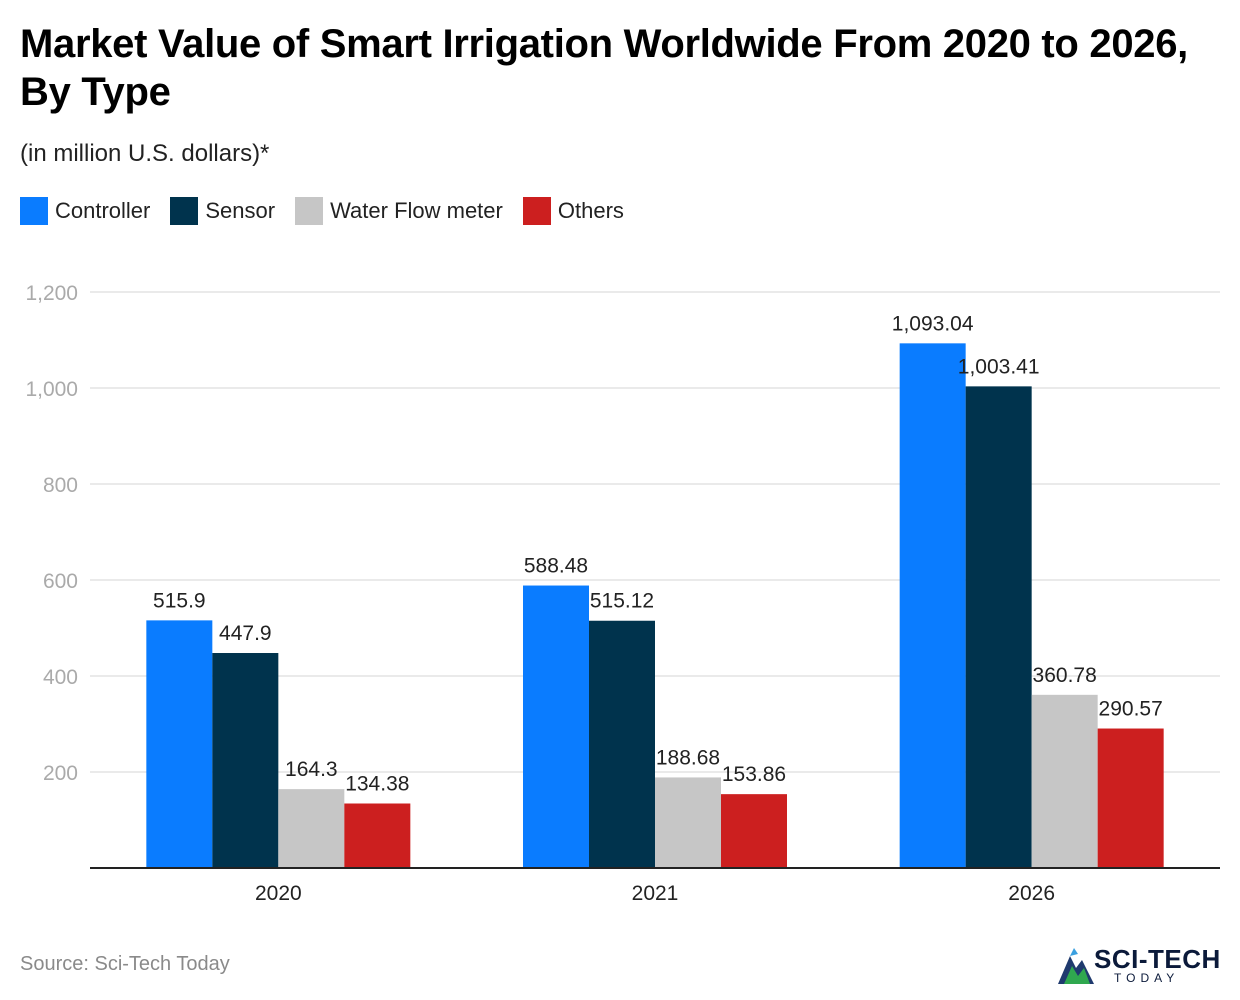 This screenshot has width=1240, height=1000. I want to click on data-label: 1,003.41, so click(999, 366).